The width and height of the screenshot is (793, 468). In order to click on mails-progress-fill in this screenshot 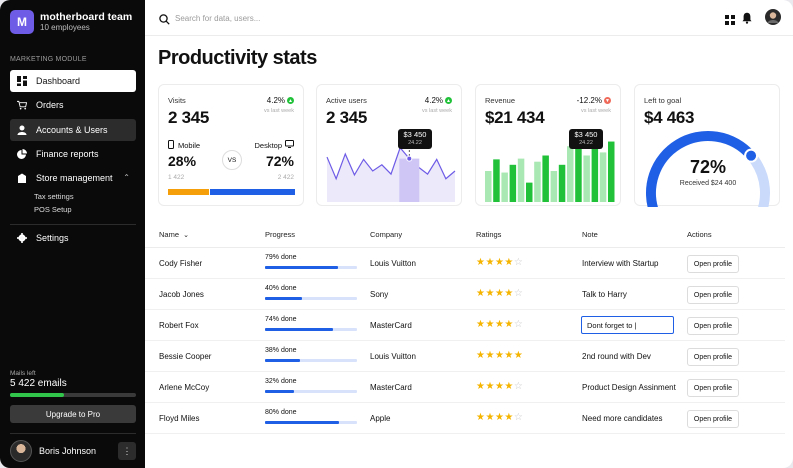, I will do `click(37, 395)`.